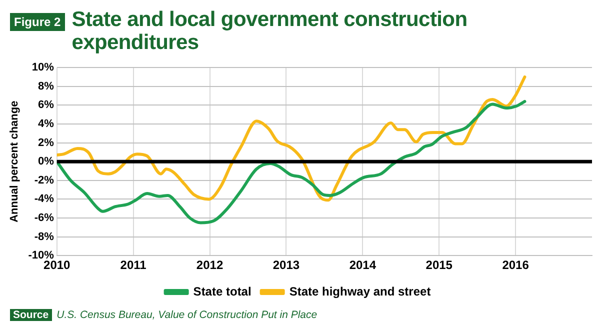 The height and width of the screenshot is (327, 600). I want to click on x-tick-label: 2016, so click(516, 265).